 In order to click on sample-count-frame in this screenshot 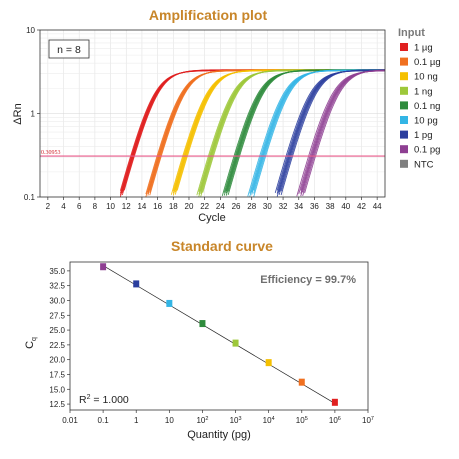, I will do `click(69, 49)`.